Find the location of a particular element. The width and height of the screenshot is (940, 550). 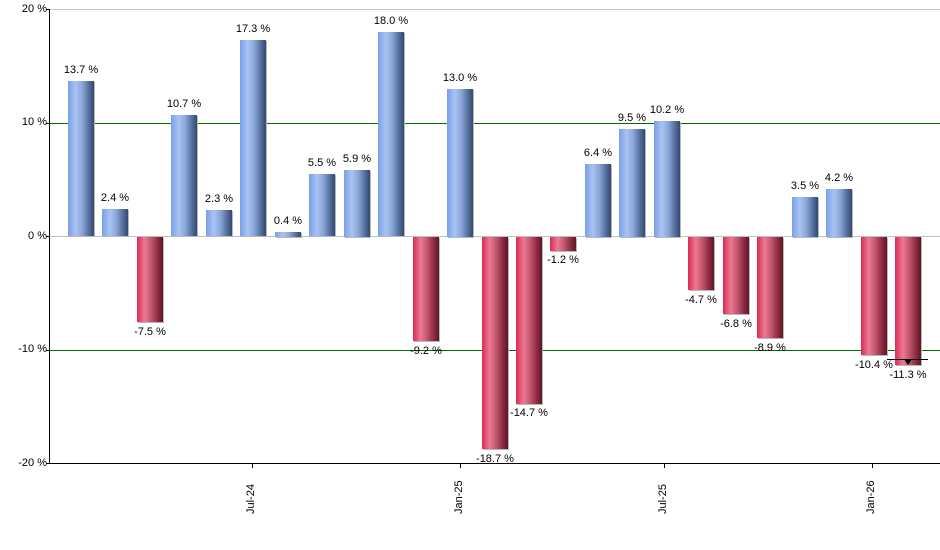

bar-value-label: -8.9 % is located at coordinates (770, 348).